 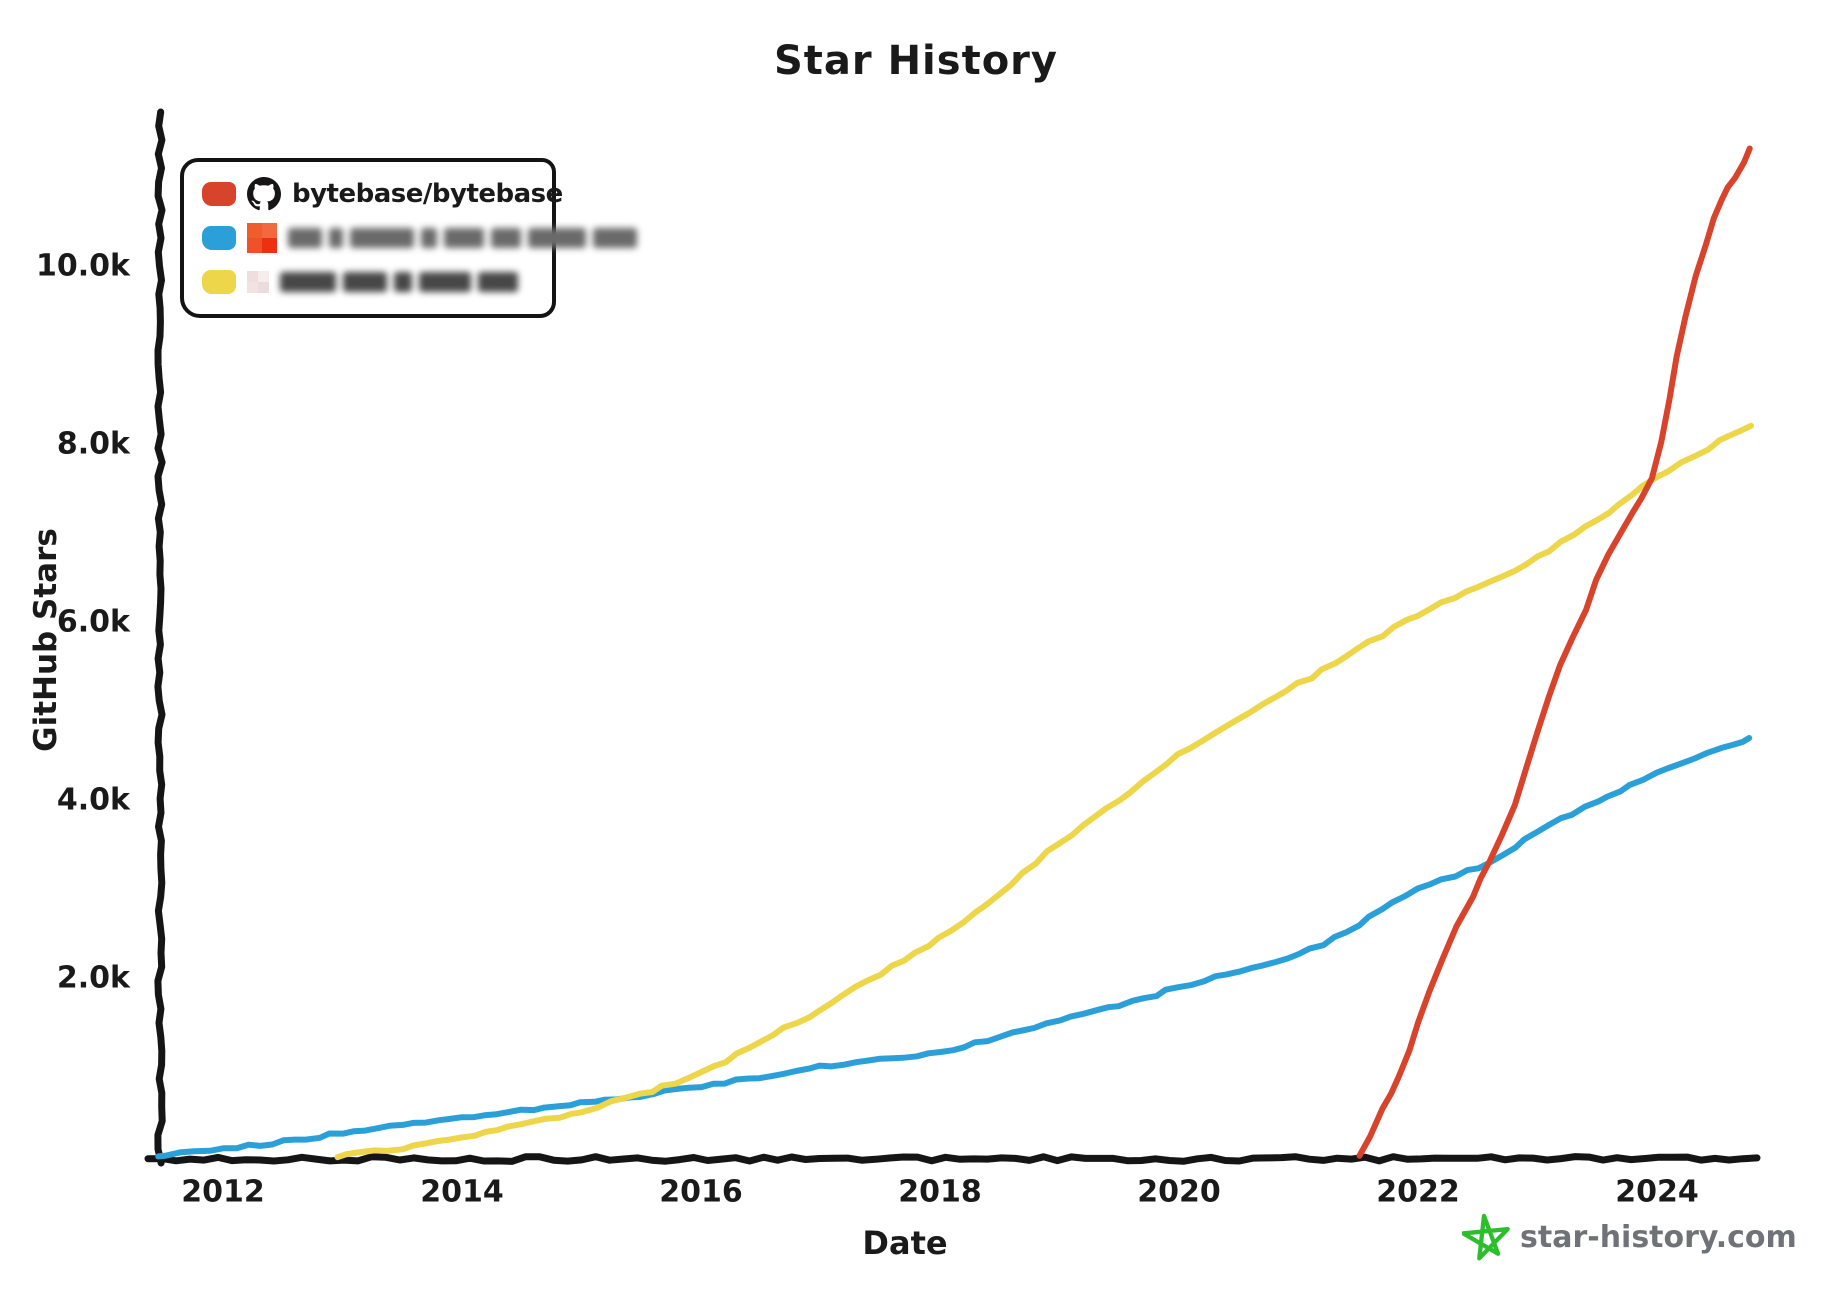 What do you see at coordinates (264, 194) in the screenshot?
I see `github-icon` at bounding box center [264, 194].